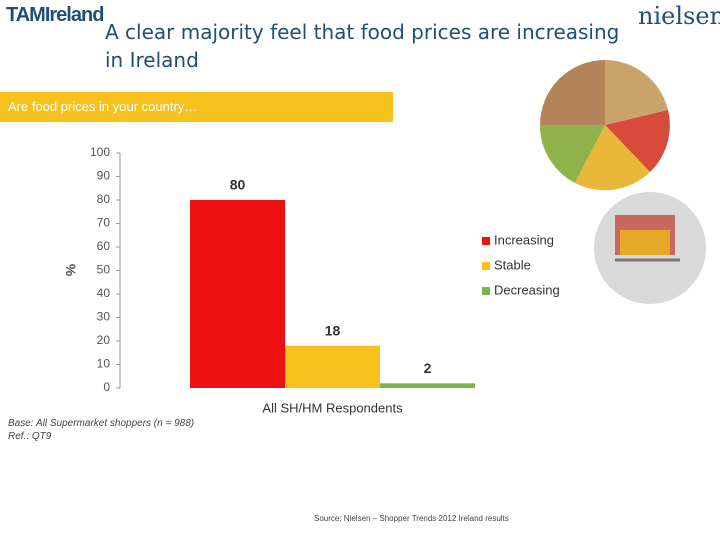  I want to click on footnote: Base: All Supermarket shoppers (n = 988), so click(101, 423).